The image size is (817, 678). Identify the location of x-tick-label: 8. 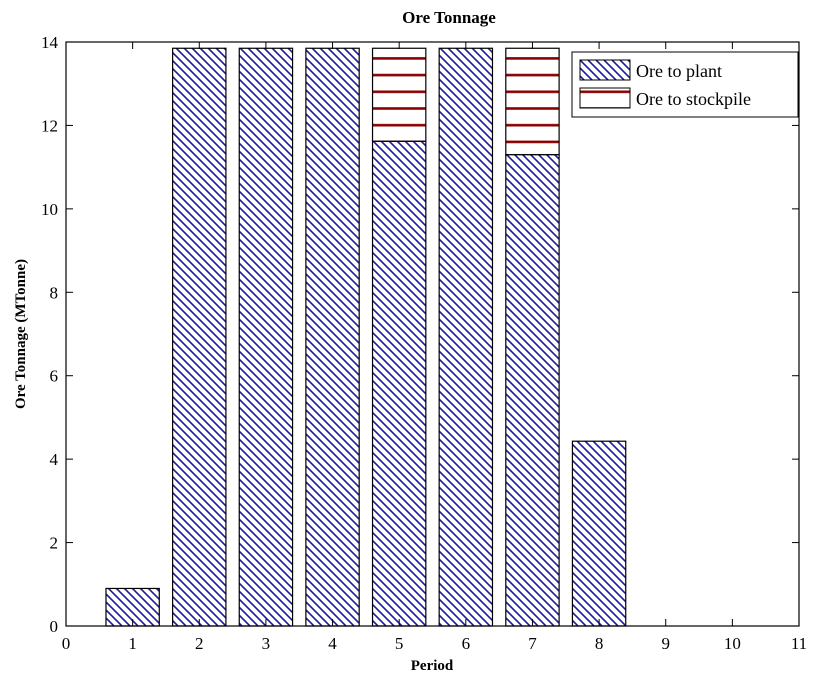
(599, 643).